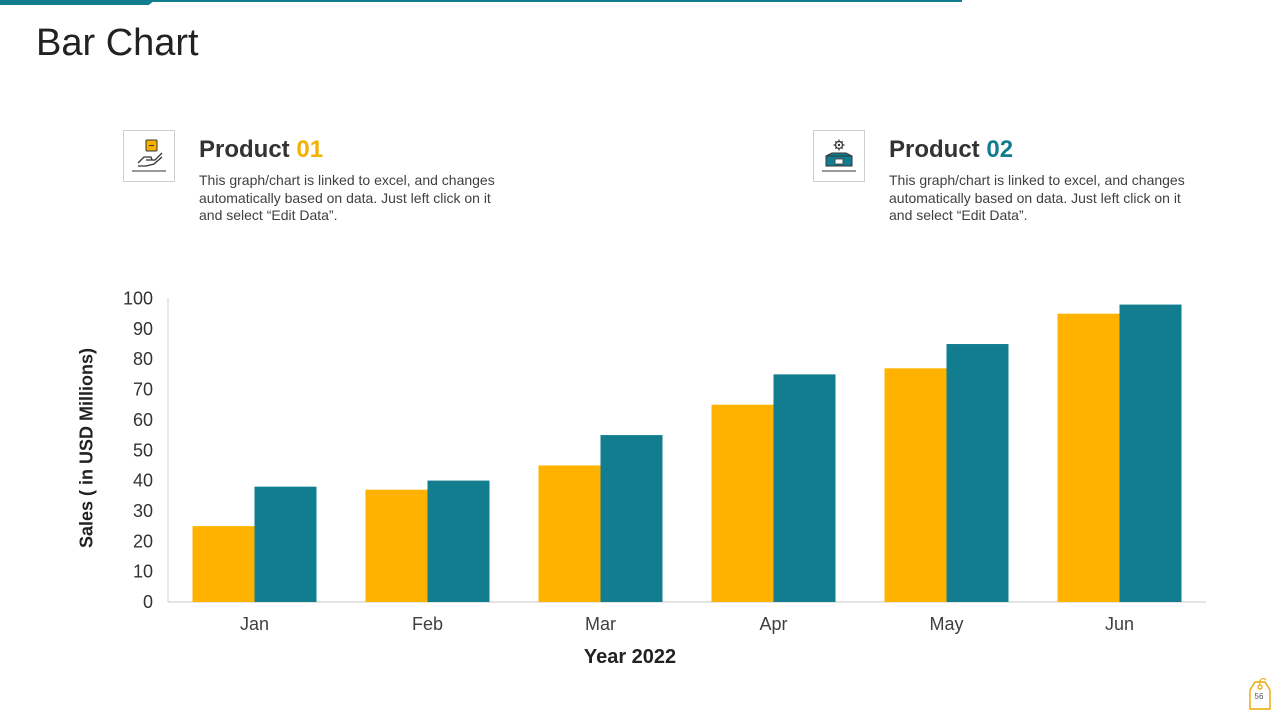  What do you see at coordinates (143, 511) in the screenshot?
I see `y-tick-label-30: 30` at bounding box center [143, 511].